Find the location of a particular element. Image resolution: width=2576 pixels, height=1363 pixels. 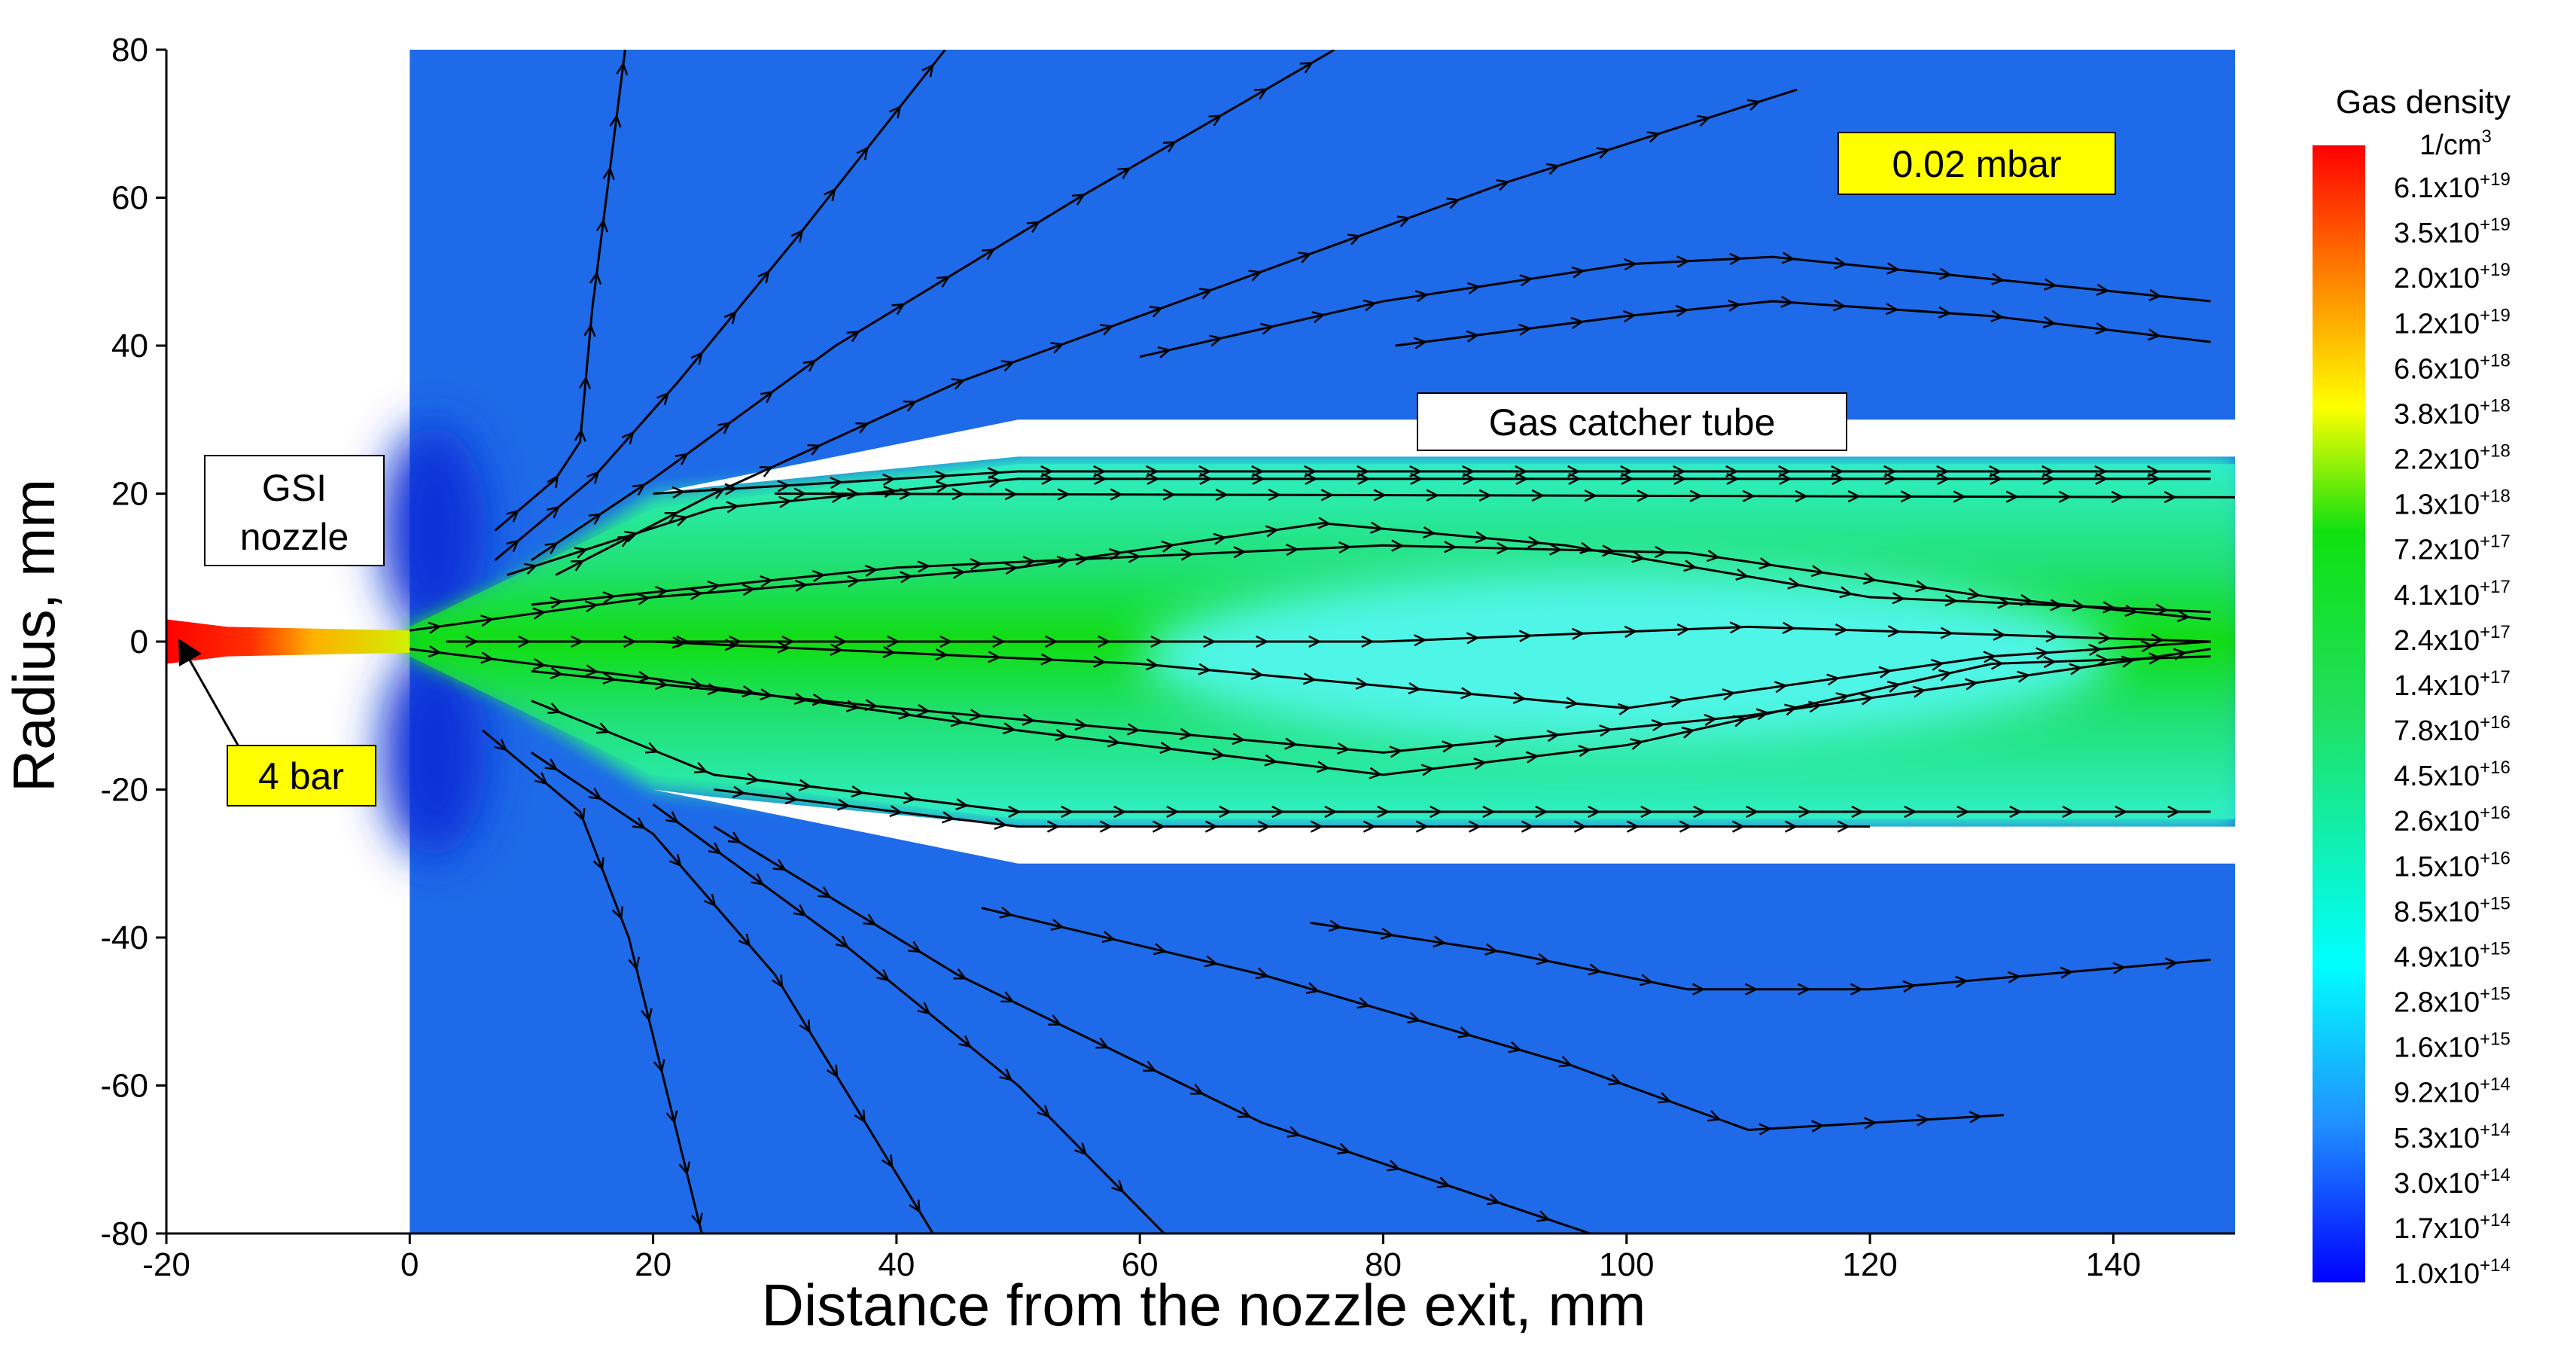

y-tick-label: 0 is located at coordinates (139, 642).